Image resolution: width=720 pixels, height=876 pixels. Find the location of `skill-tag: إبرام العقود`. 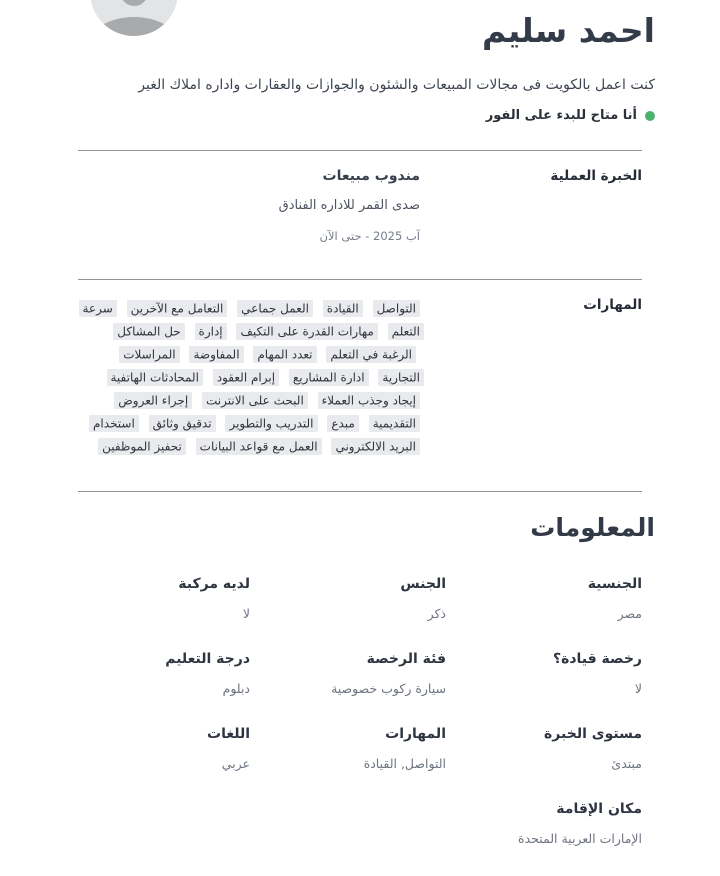

skill-tag: إبرام العقود is located at coordinates (246, 377).